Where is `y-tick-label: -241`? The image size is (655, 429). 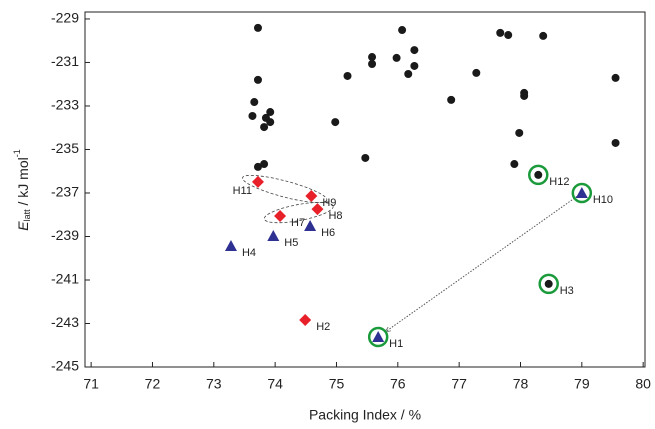 y-tick-label: -241 is located at coordinates (65, 279).